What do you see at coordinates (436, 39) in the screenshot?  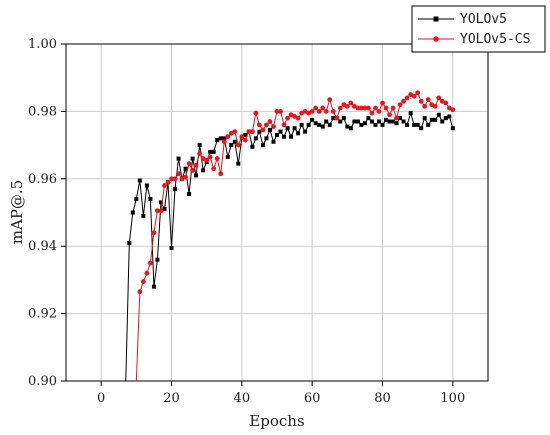 I see `legend-marker-yolov5-cs` at bounding box center [436, 39].